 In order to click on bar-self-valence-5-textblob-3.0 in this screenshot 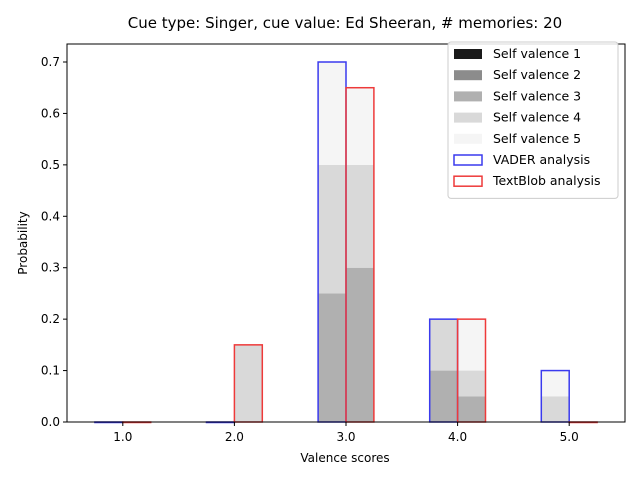, I will do `click(360, 126)`.